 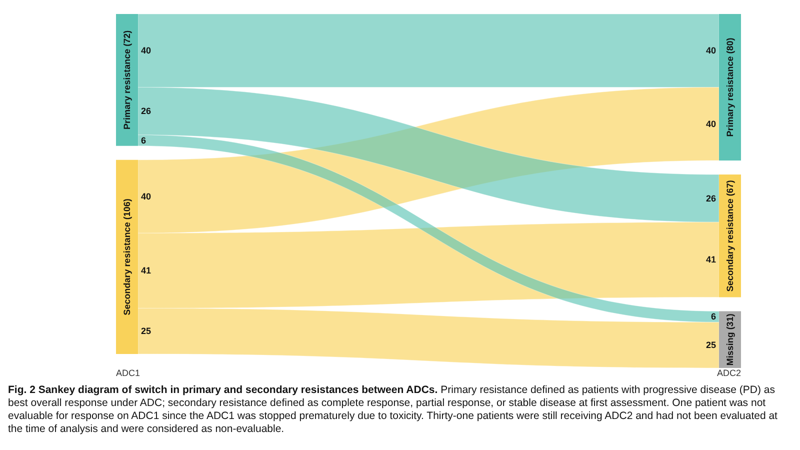 I want to click on text: Primary resistance (80), so click(x=730, y=87).